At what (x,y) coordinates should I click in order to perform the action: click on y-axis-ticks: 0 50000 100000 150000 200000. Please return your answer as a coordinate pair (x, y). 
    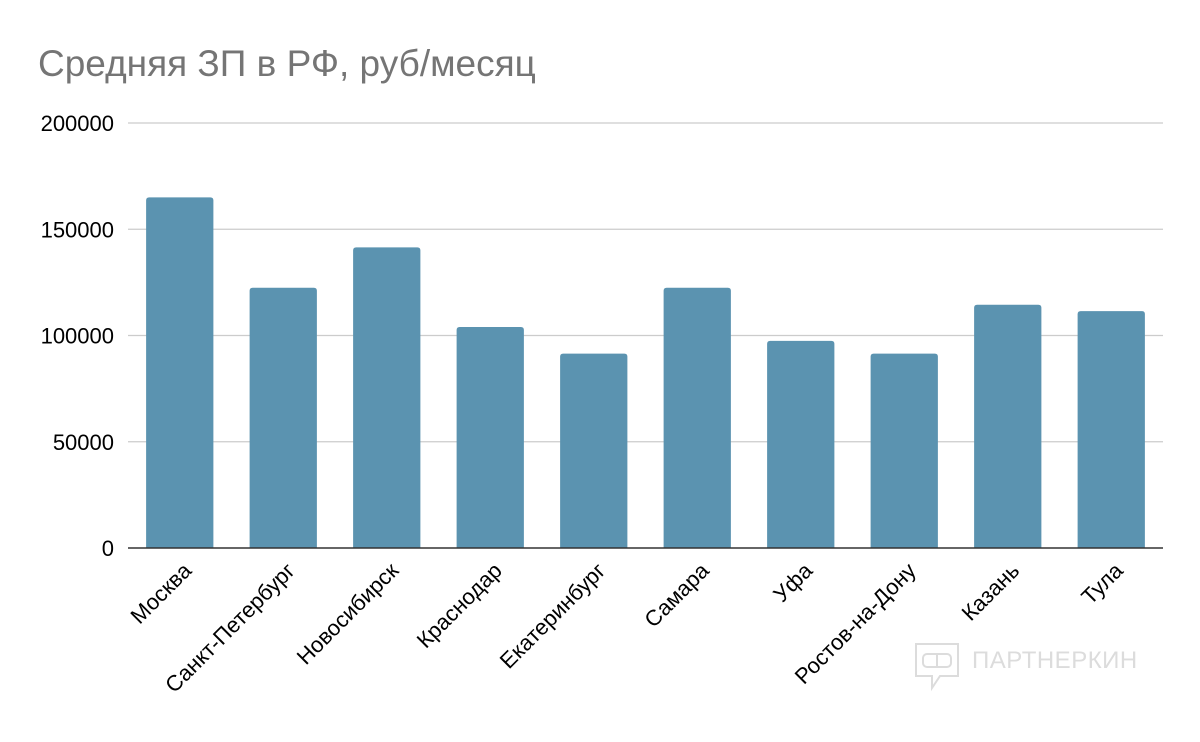
    Looking at the image, I should click on (77, 336).